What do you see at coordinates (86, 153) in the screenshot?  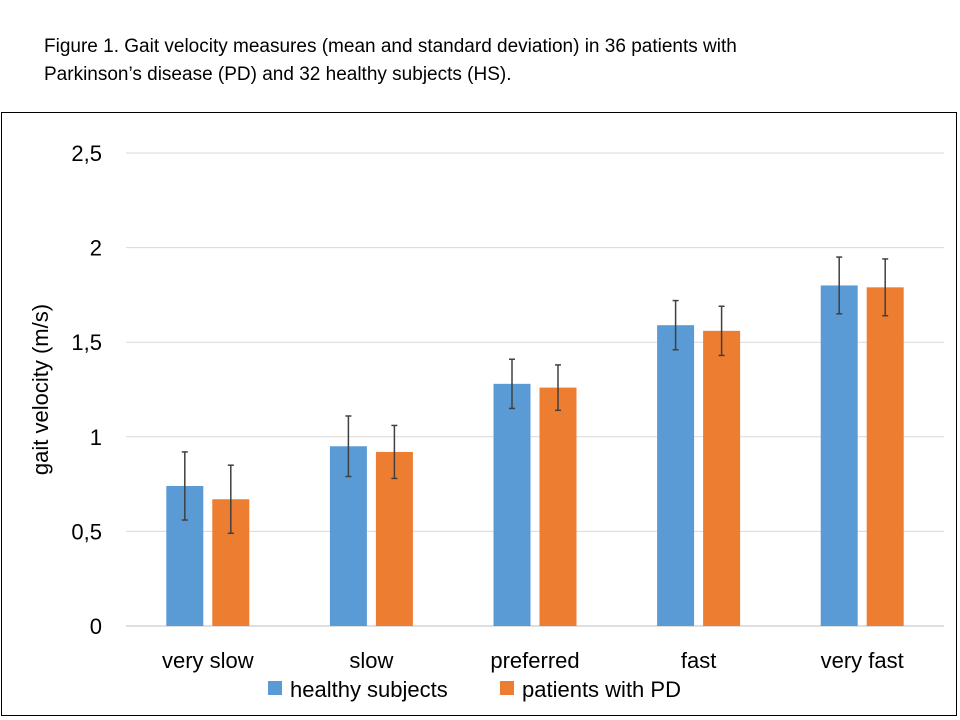 I see `y-tick-label: 2,5` at bounding box center [86, 153].